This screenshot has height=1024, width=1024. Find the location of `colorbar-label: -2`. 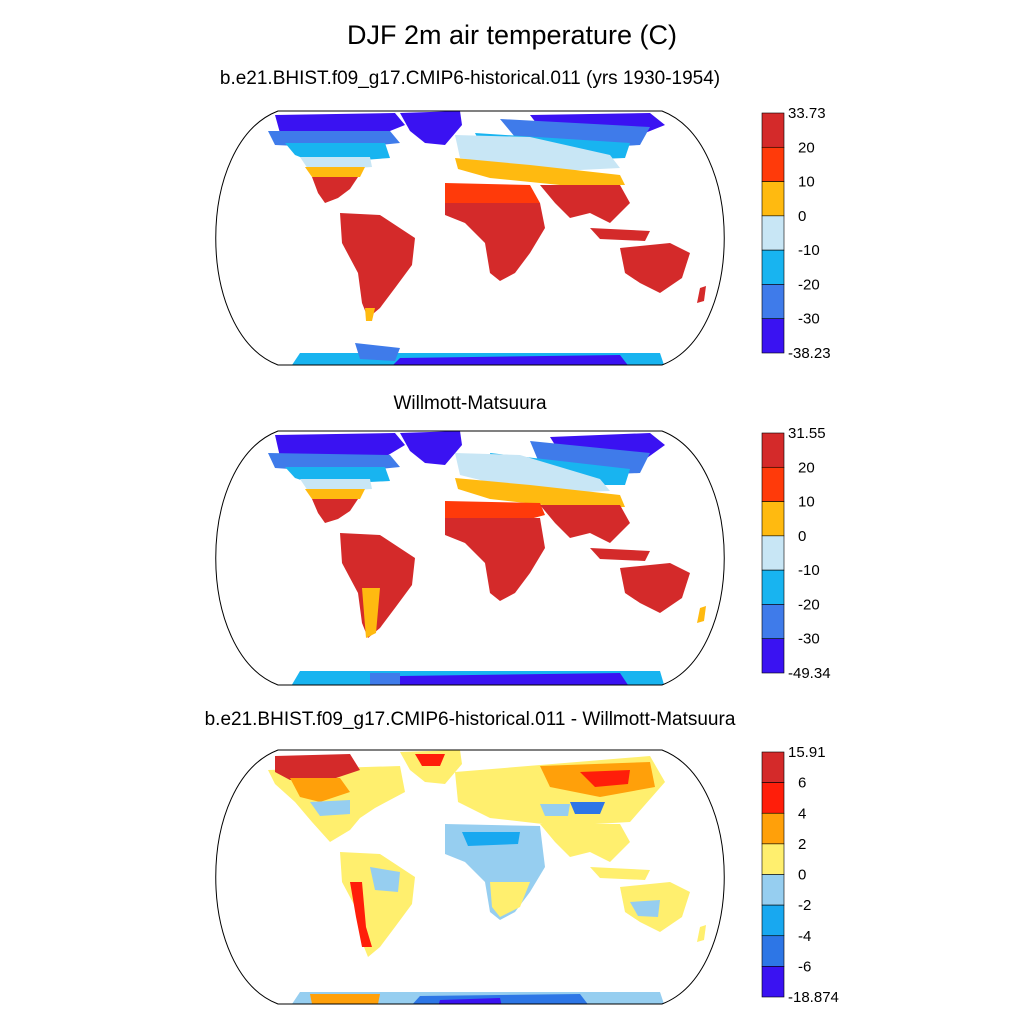

colorbar-label: -2 is located at coordinates (804, 905).